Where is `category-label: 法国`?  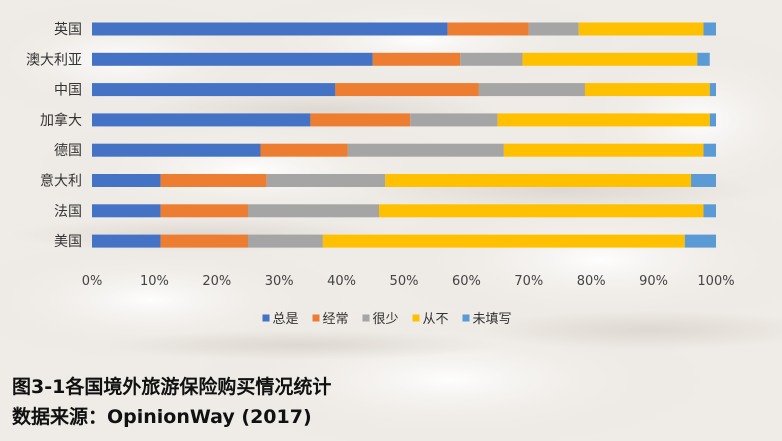
category-label: 法国 is located at coordinates (68, 212).